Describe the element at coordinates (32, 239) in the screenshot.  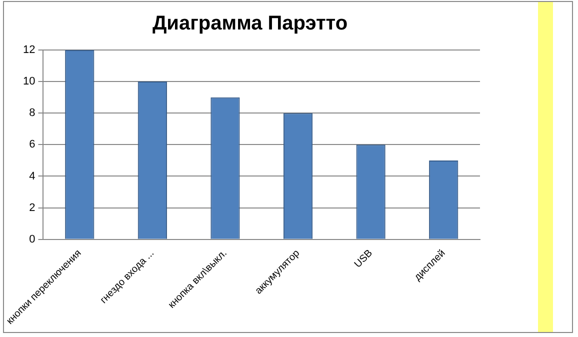
I see `y-tick-label: 0` at that location.